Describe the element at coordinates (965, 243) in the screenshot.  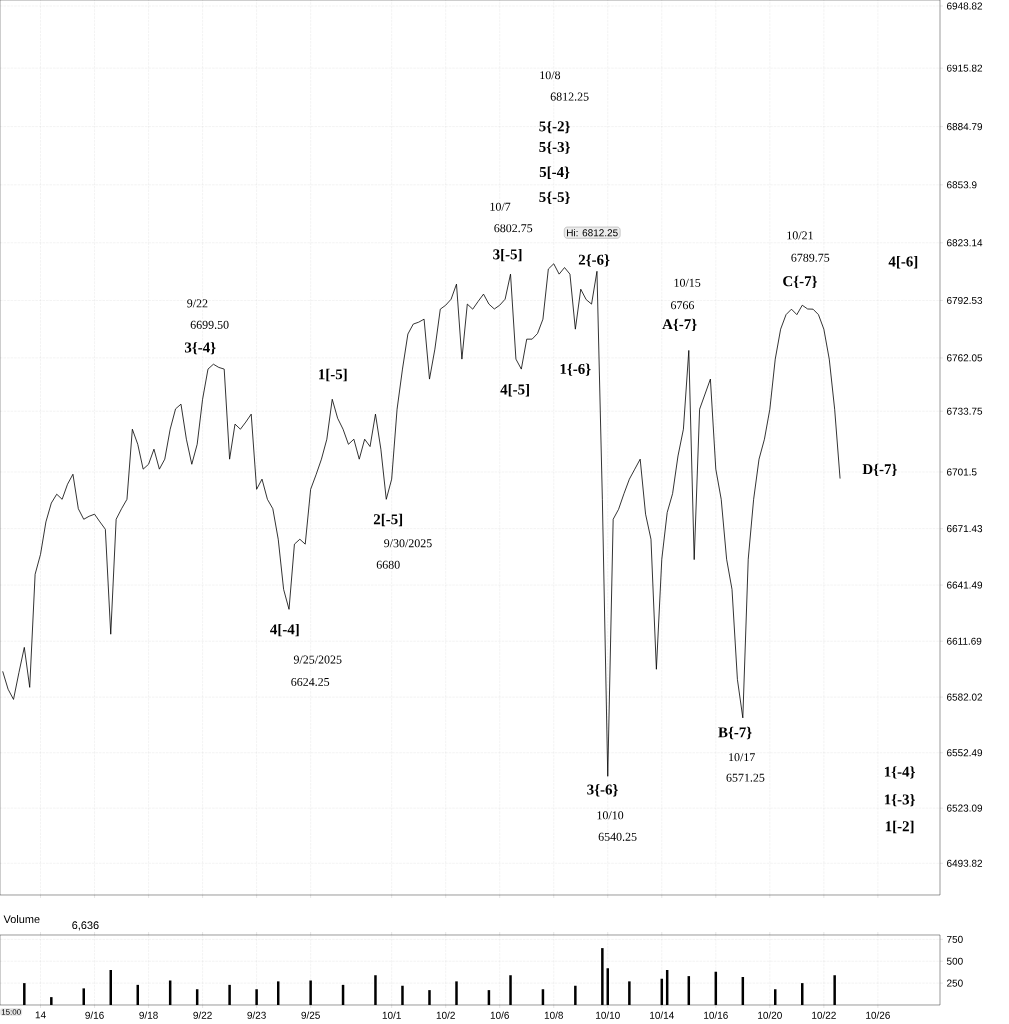
I see `y-tick-label: 6823.14` at that location.